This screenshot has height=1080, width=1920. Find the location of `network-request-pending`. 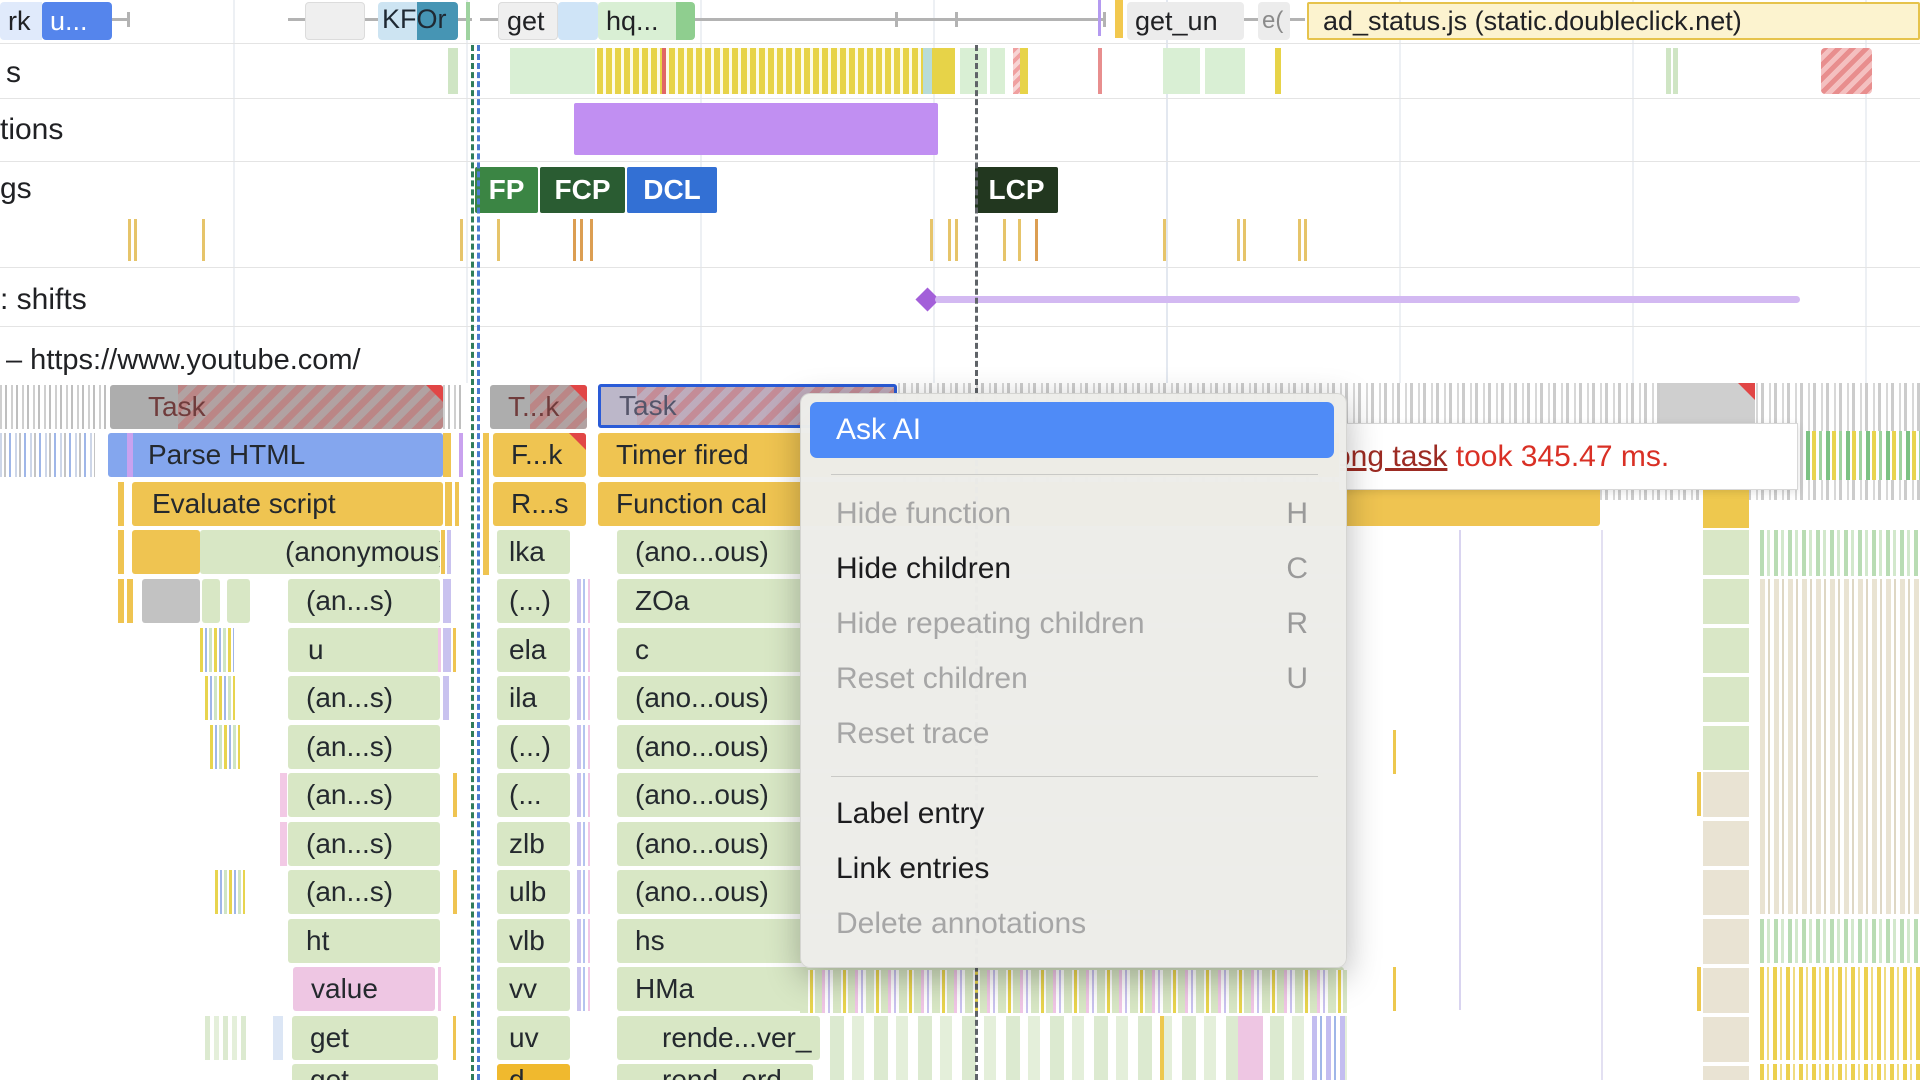

network-request-pending is located at coordinates (335, 21).